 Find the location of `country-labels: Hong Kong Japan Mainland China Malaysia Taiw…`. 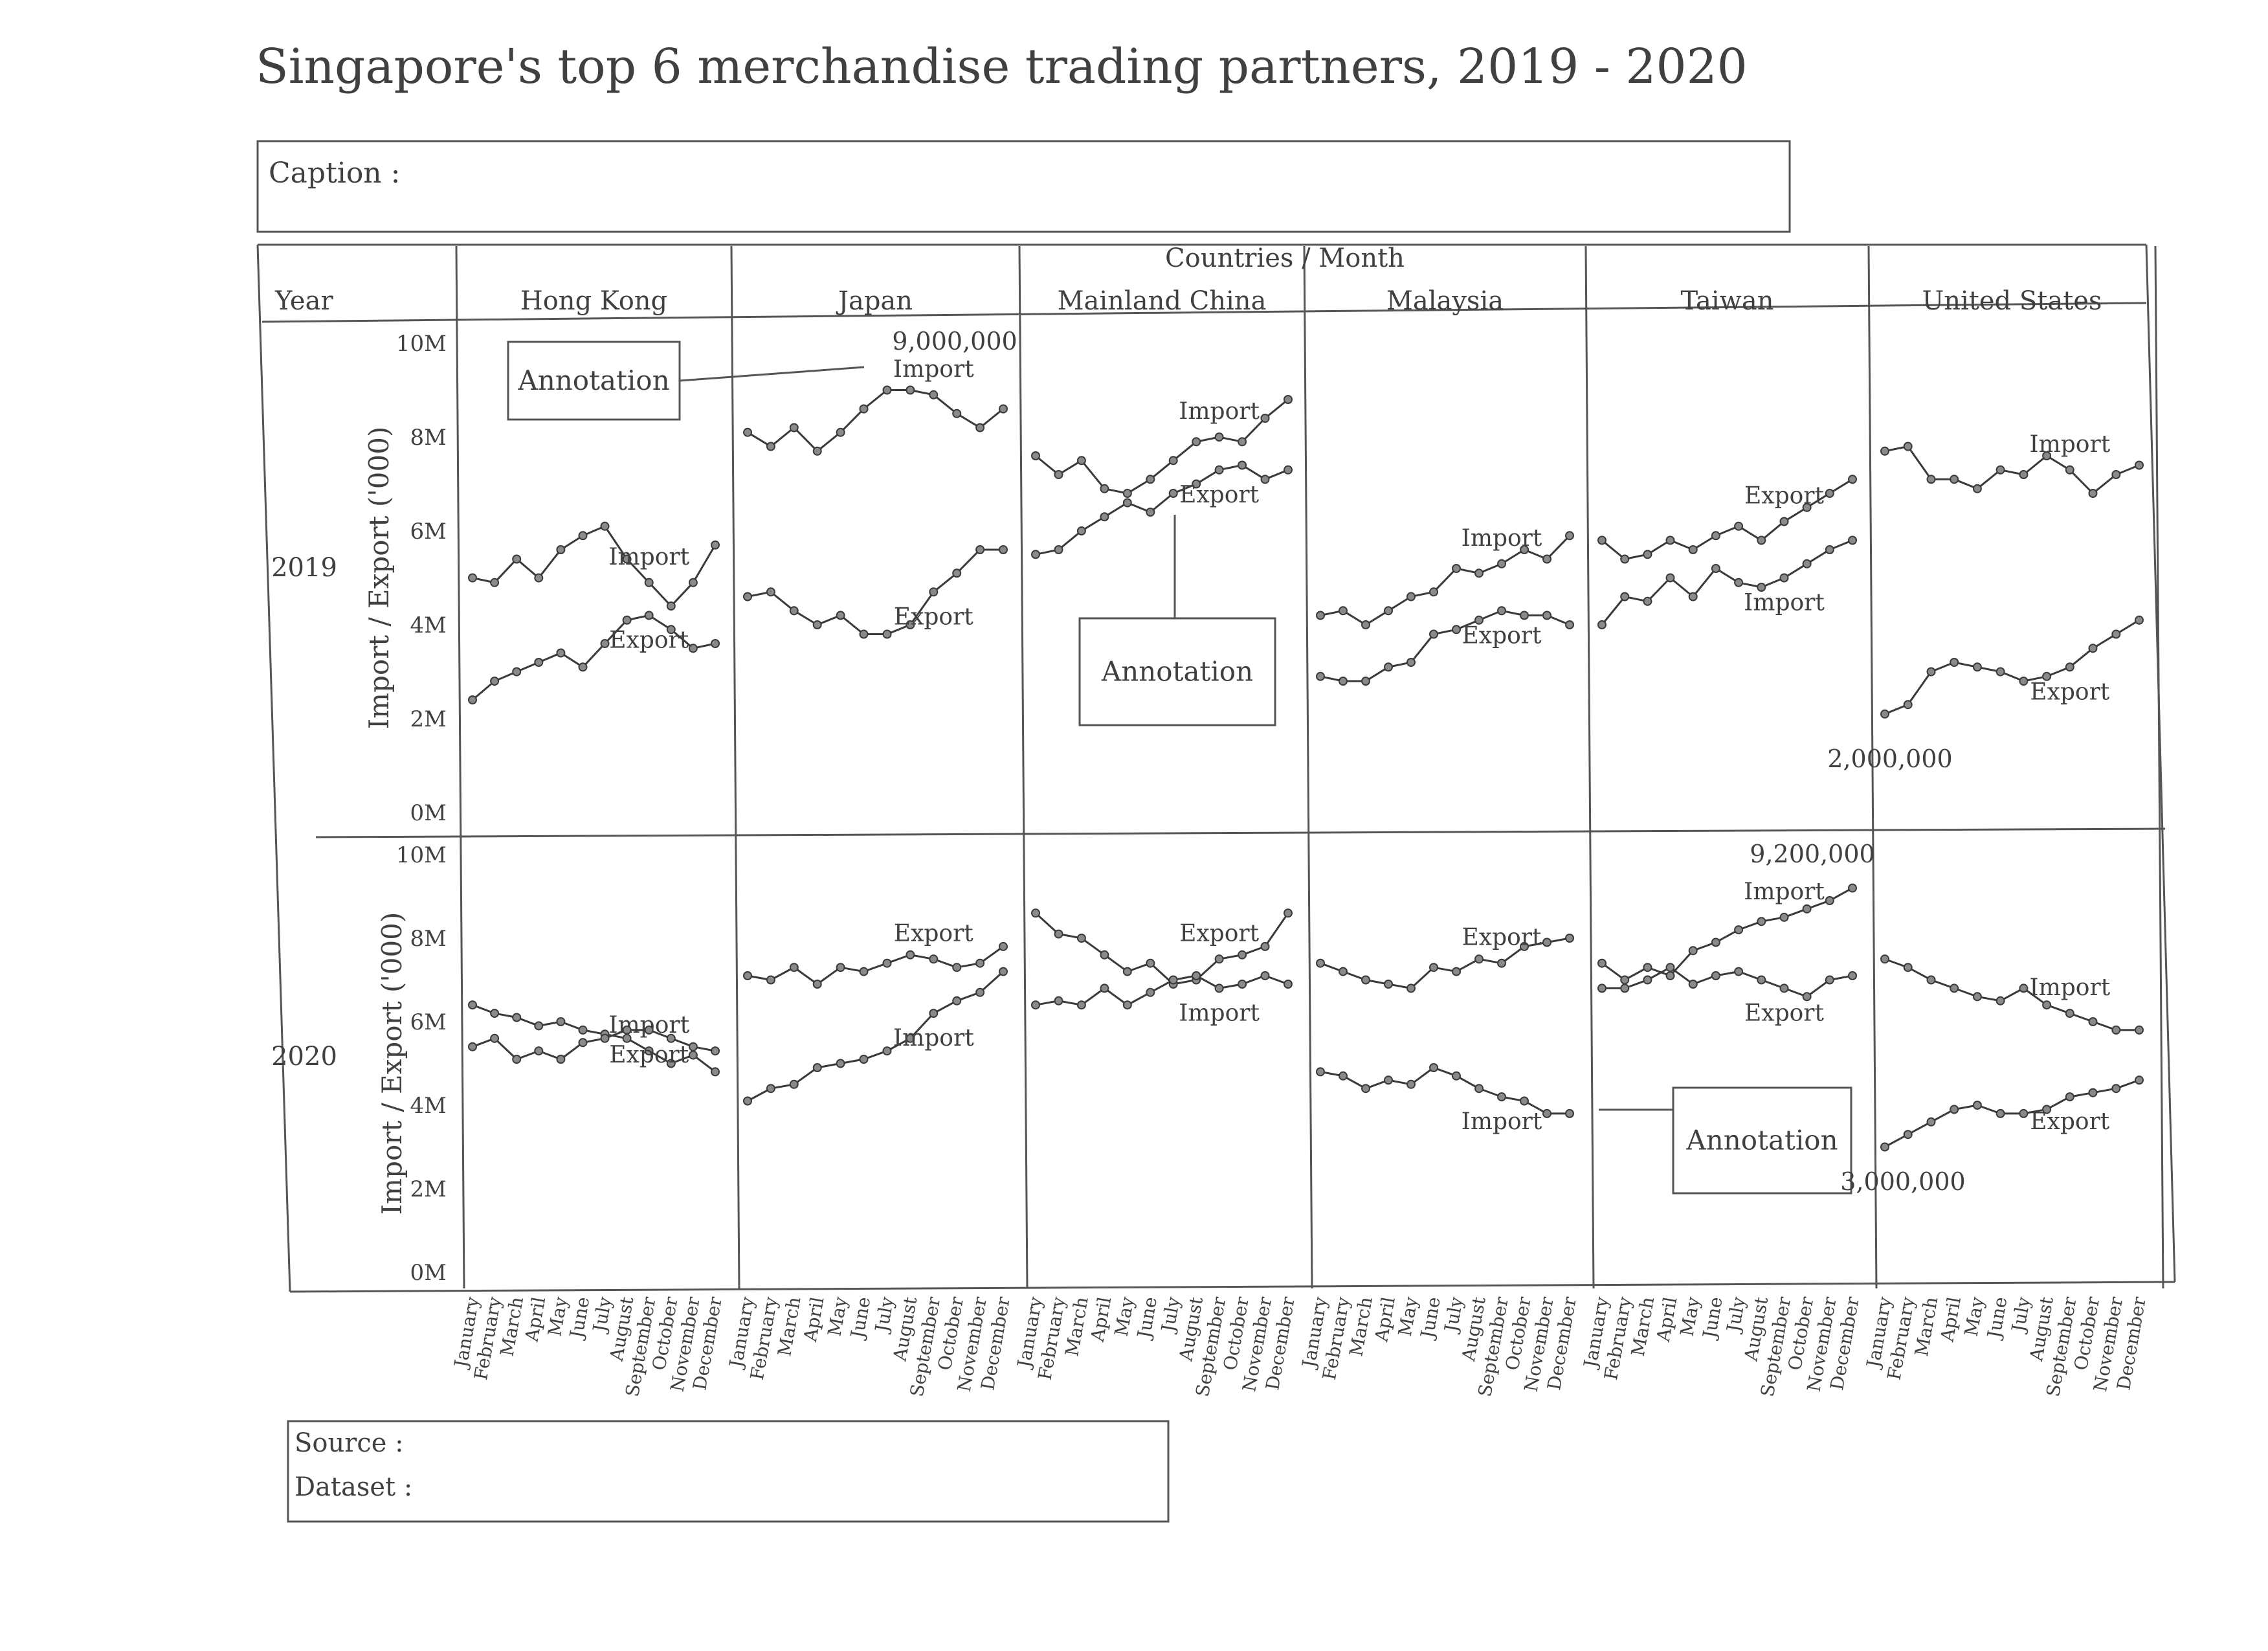

country-labels: Hong Kong Japan Mainland China Malaysia Taiw… is located at coordinates (1311, 301).